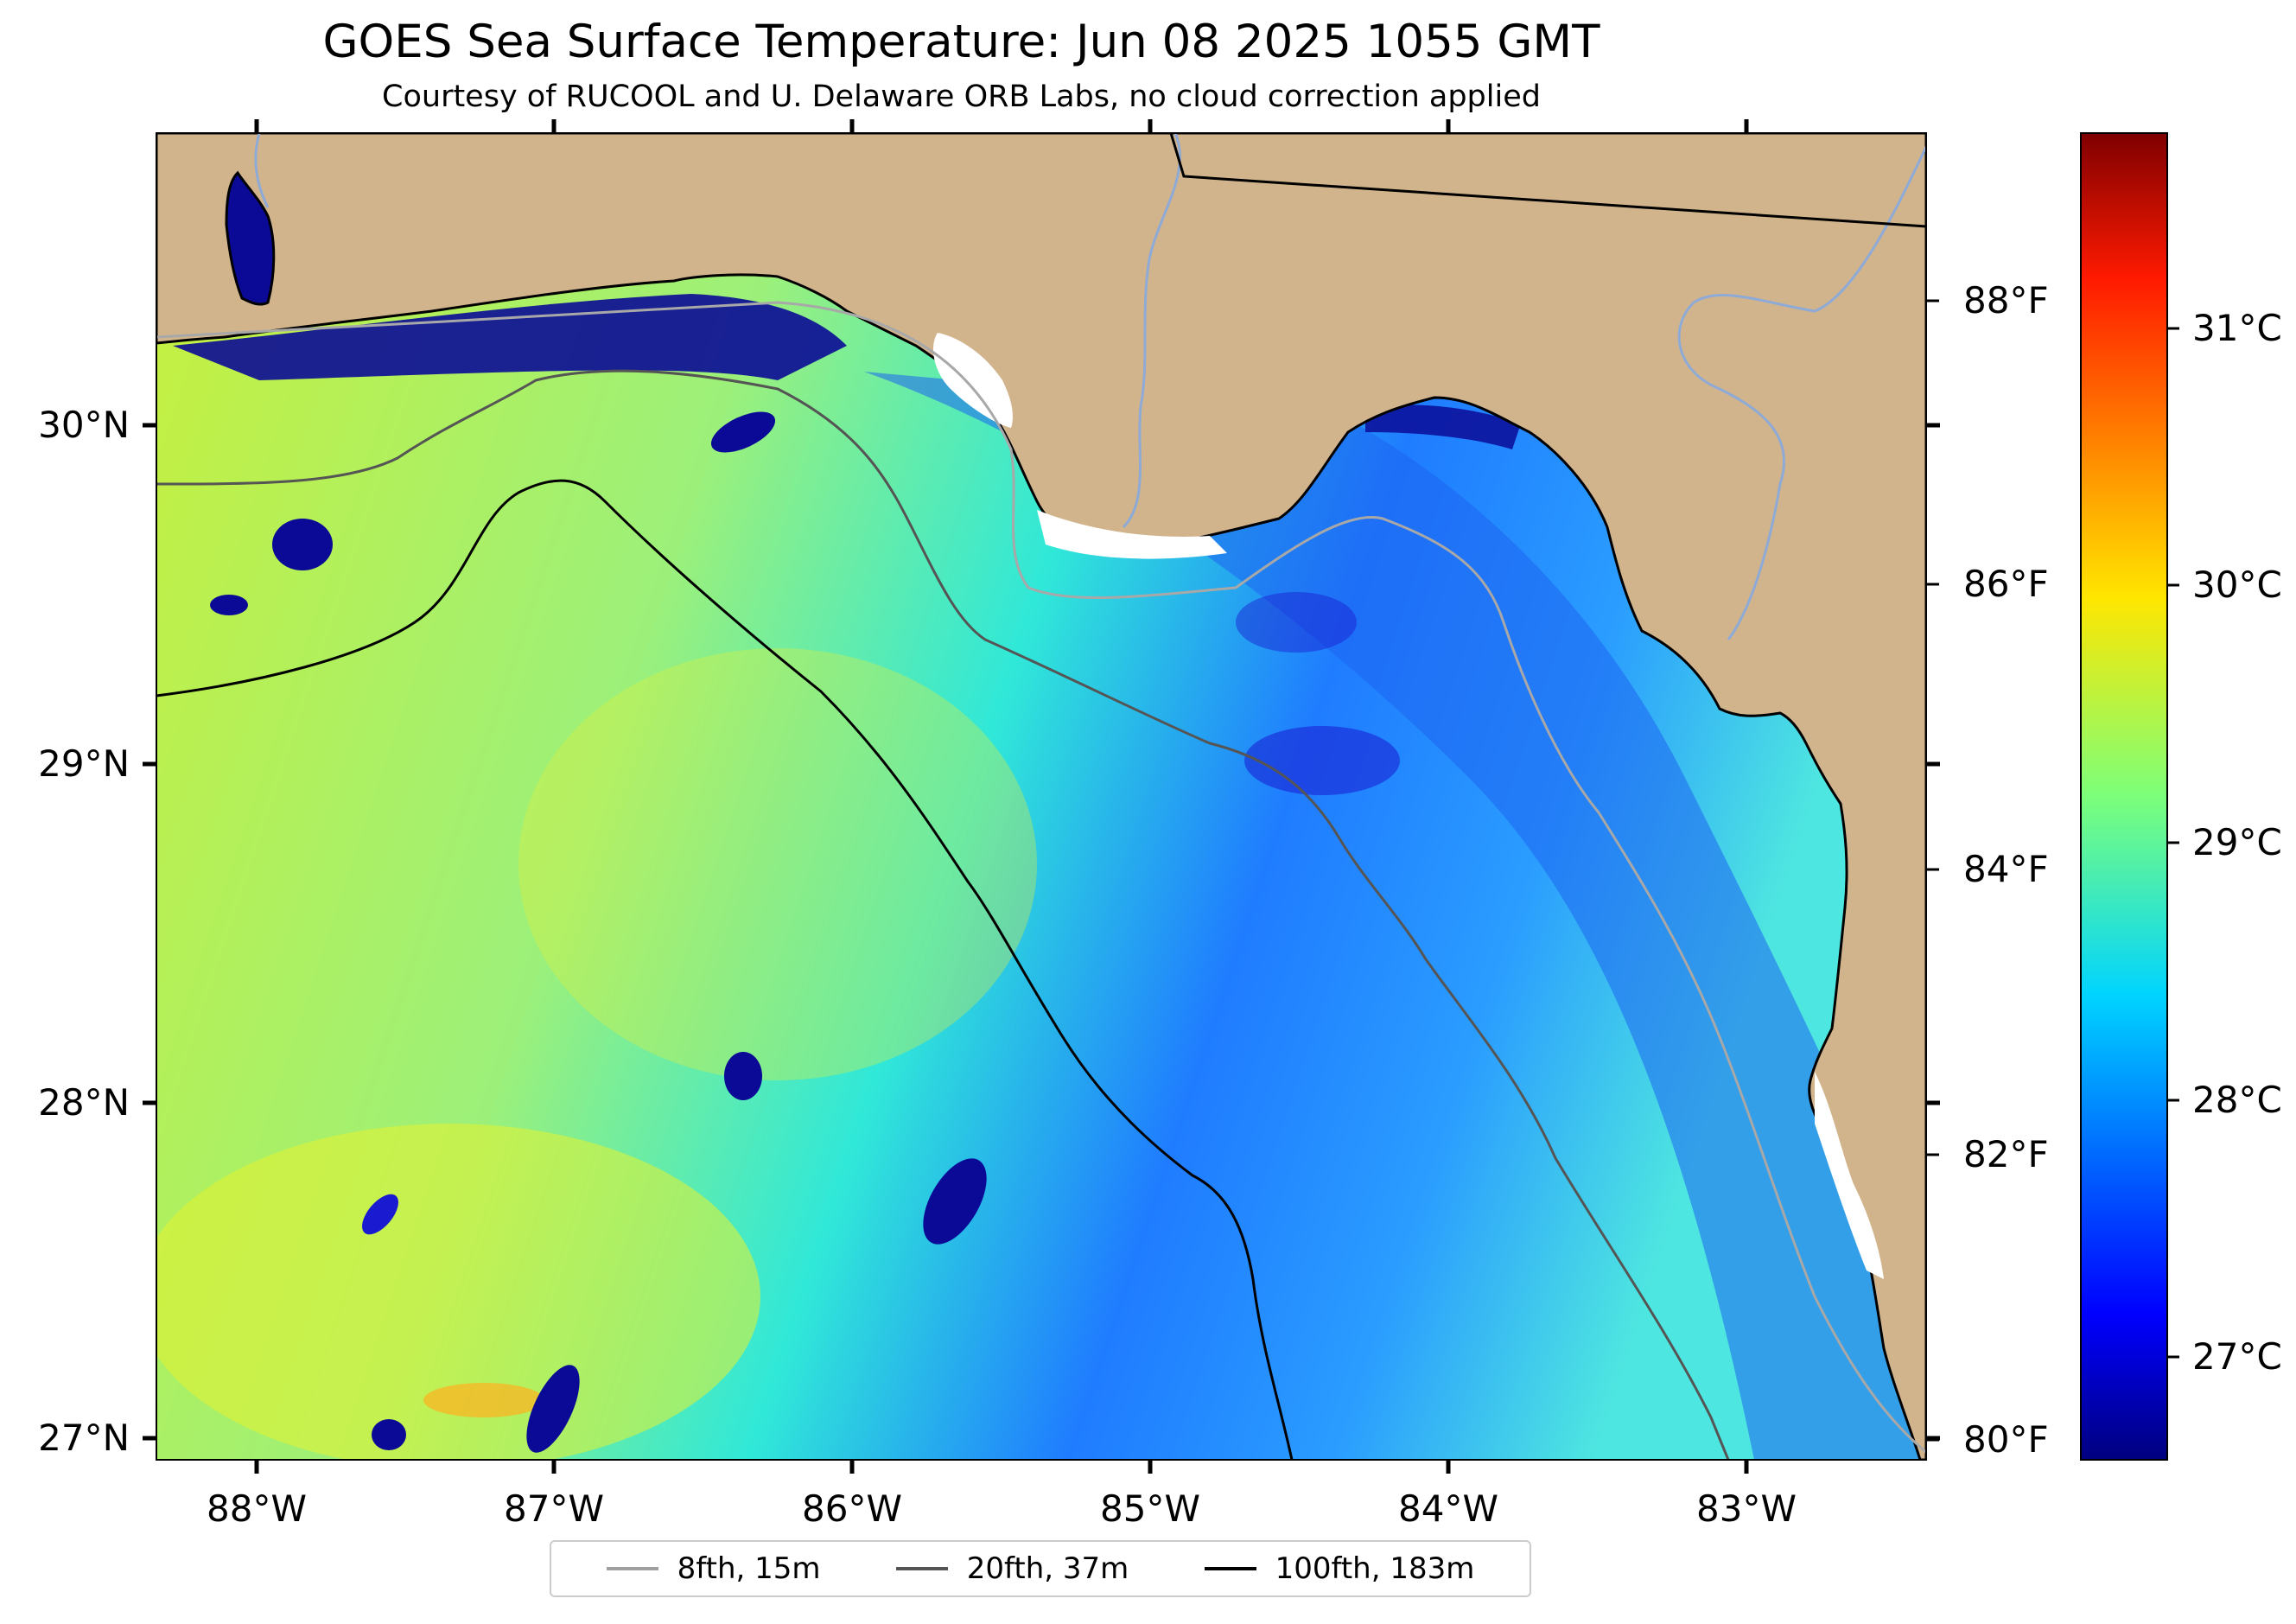  I want to click on contour-legend: 8fth, 15m 20fth, 37m 100fth, 183m, so click(1040, 1568).